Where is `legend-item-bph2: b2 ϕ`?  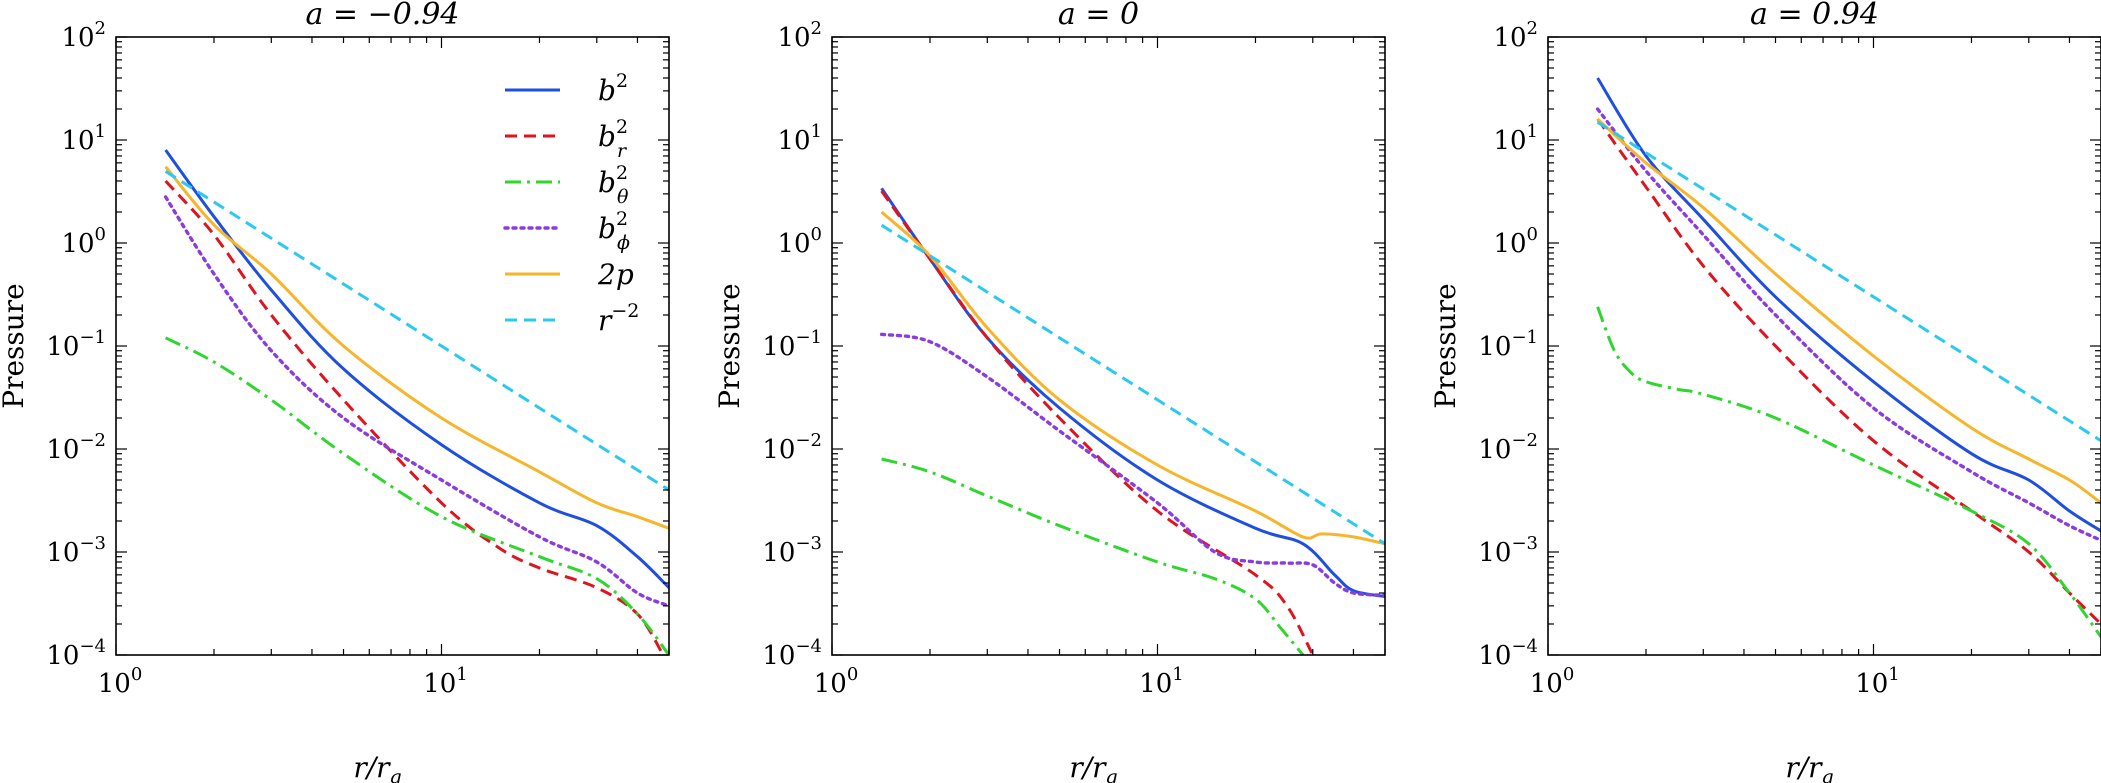 legend-item-bph2: b2 ϕ is located at coordinates (566, 231).